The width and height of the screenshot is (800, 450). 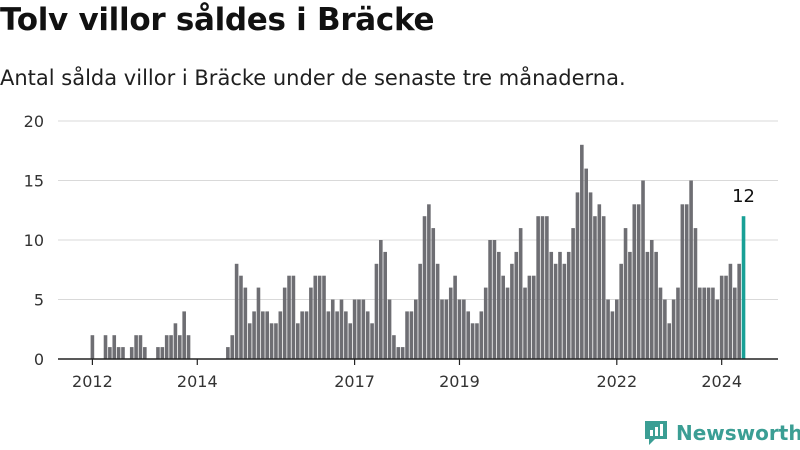 I want to click on newsworthy-logo: Newsworthy, so click(x=721, y=433).